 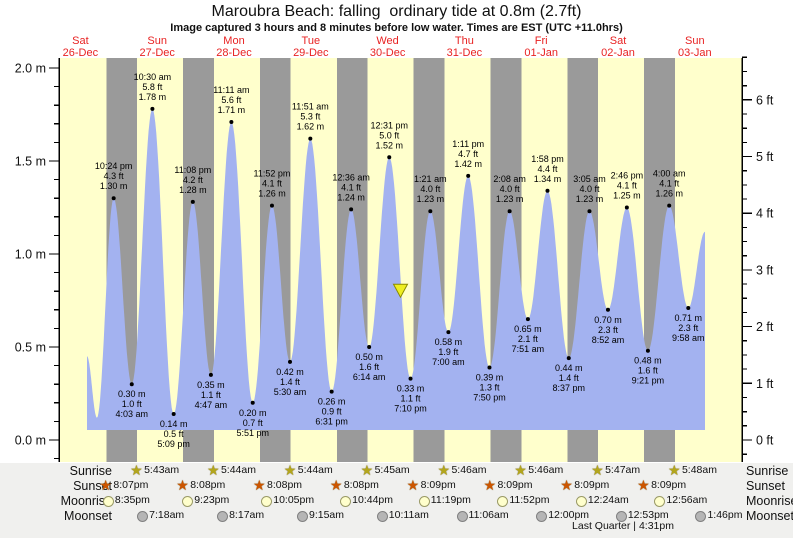 I want to click on right-axis-label: 5 ft, so click(x=765, y=157).